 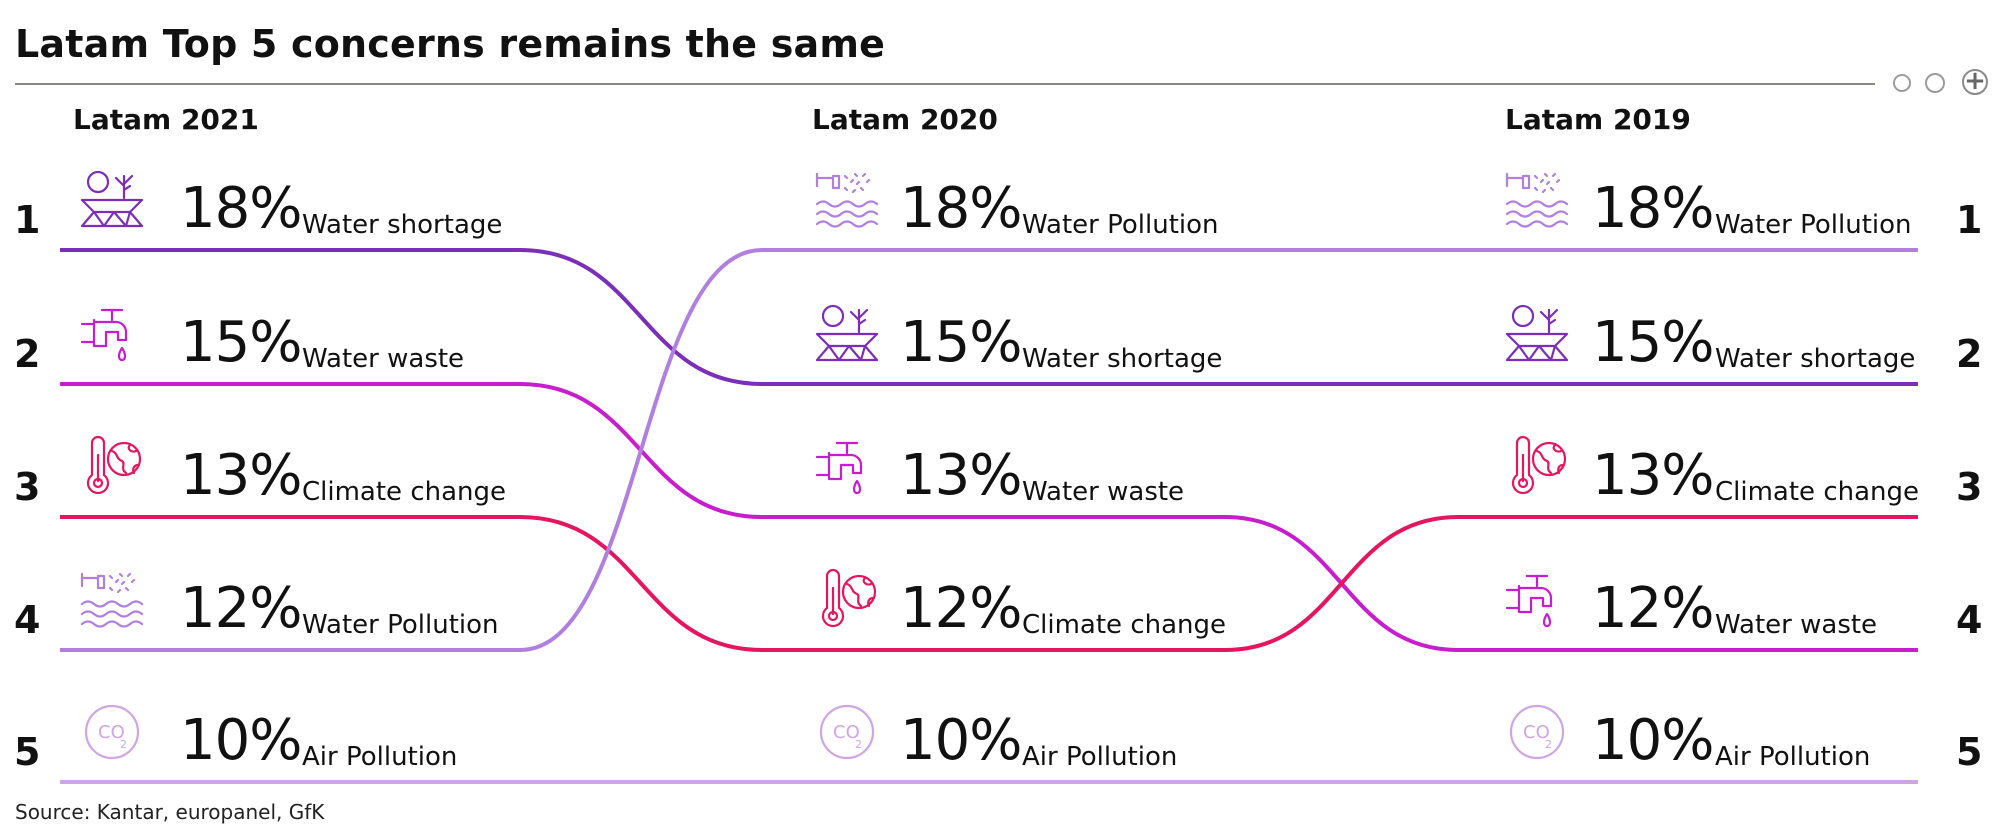 What do you see at coordinates (1975, 81) in the screenshot?
I see `add-icon: +` at bounding box center [1975, 81].